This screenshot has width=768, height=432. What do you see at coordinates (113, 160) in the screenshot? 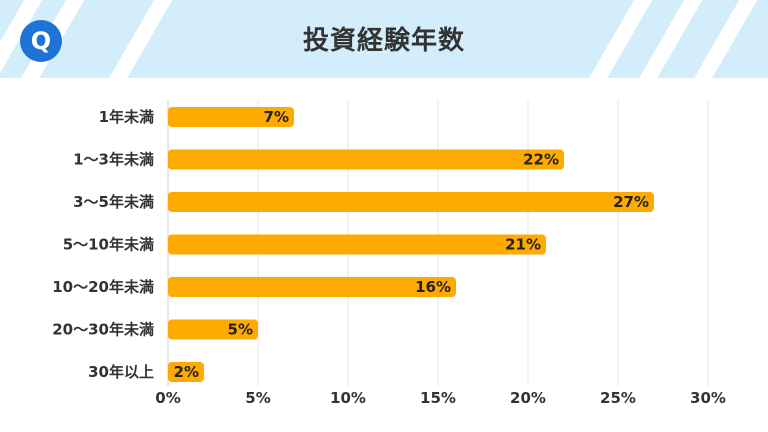
I see `category-label: 1～3年未満` at bounding box center [113, 160].